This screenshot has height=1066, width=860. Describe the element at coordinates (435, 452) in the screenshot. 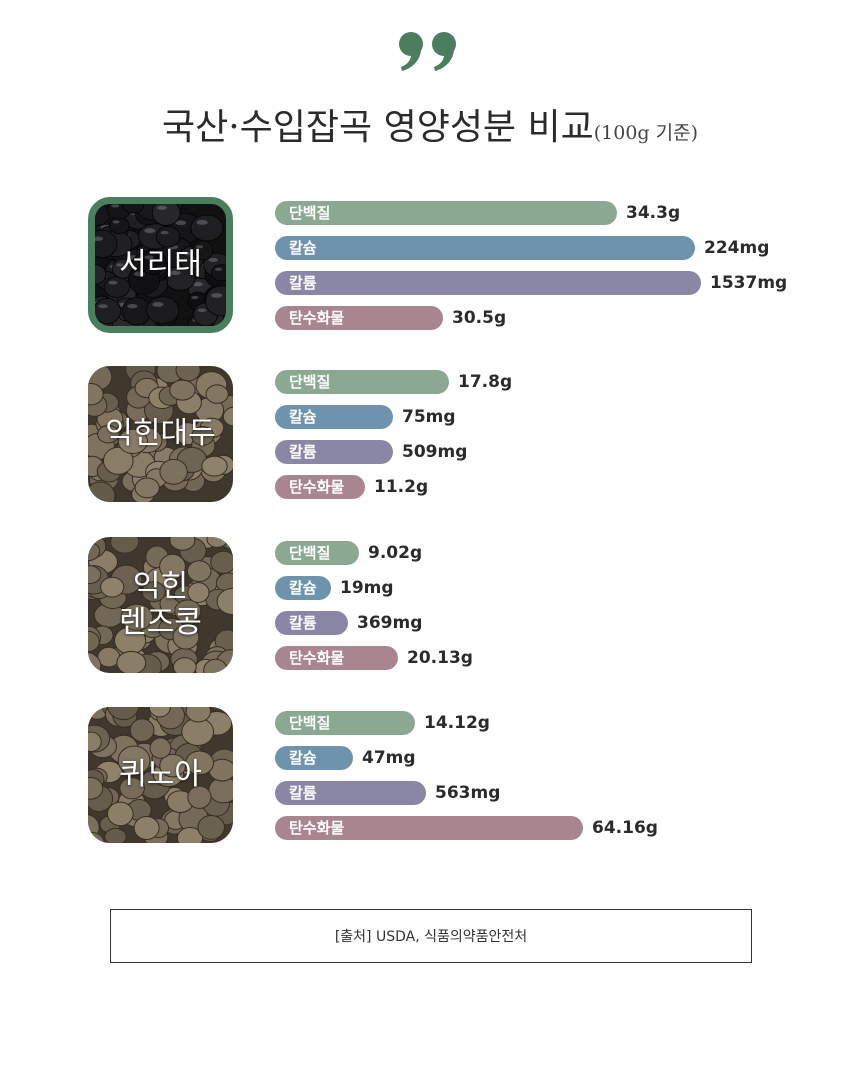

I see `bar-value-label: 509mg` at that location.